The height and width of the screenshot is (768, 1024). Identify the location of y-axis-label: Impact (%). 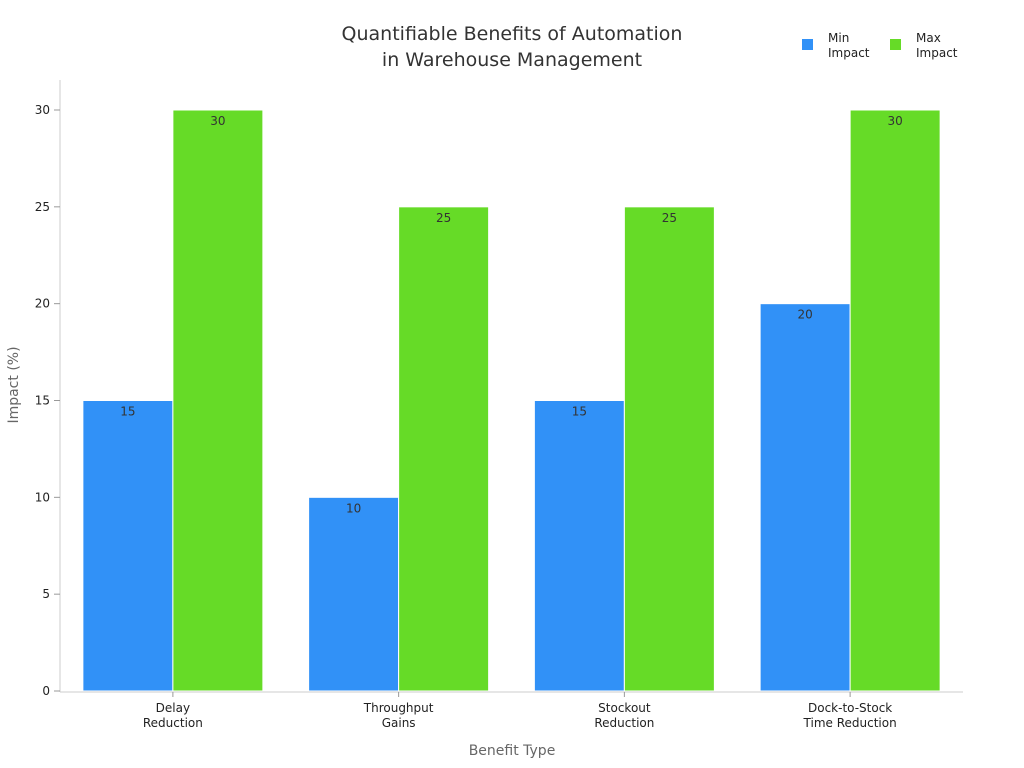
(14, 384).